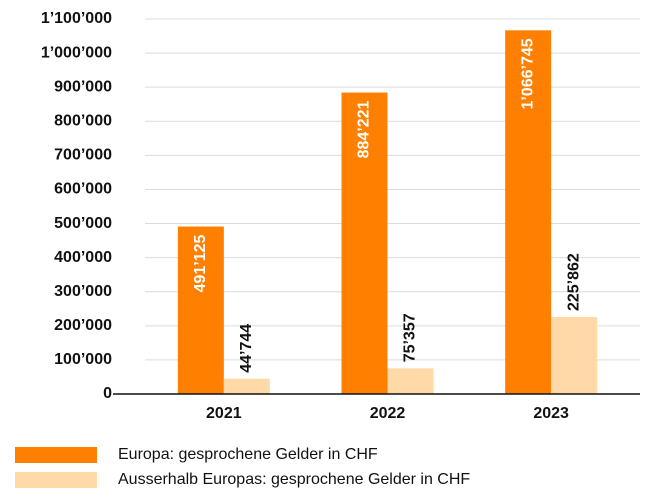  What do you see at coordinates (573, 282) in the screenshot?
I see `value-label: 225’862` at bounding box center [573, 282].